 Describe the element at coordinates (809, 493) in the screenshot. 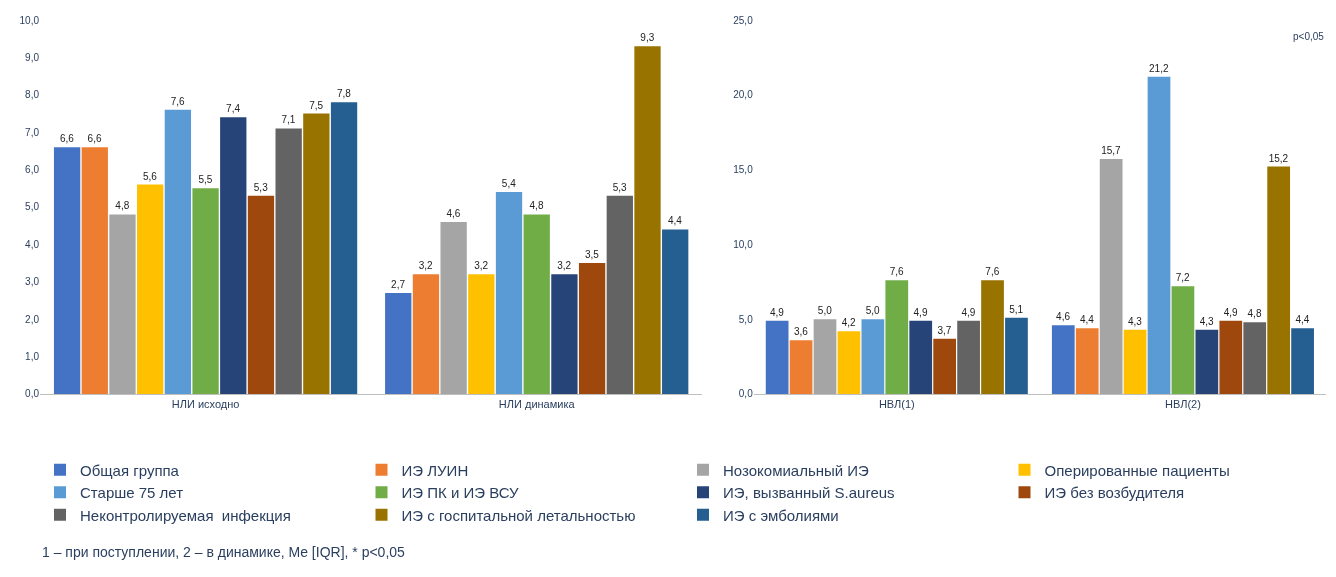

I see `legend-label: ИЭ, вызванный S.aureus` at that location.